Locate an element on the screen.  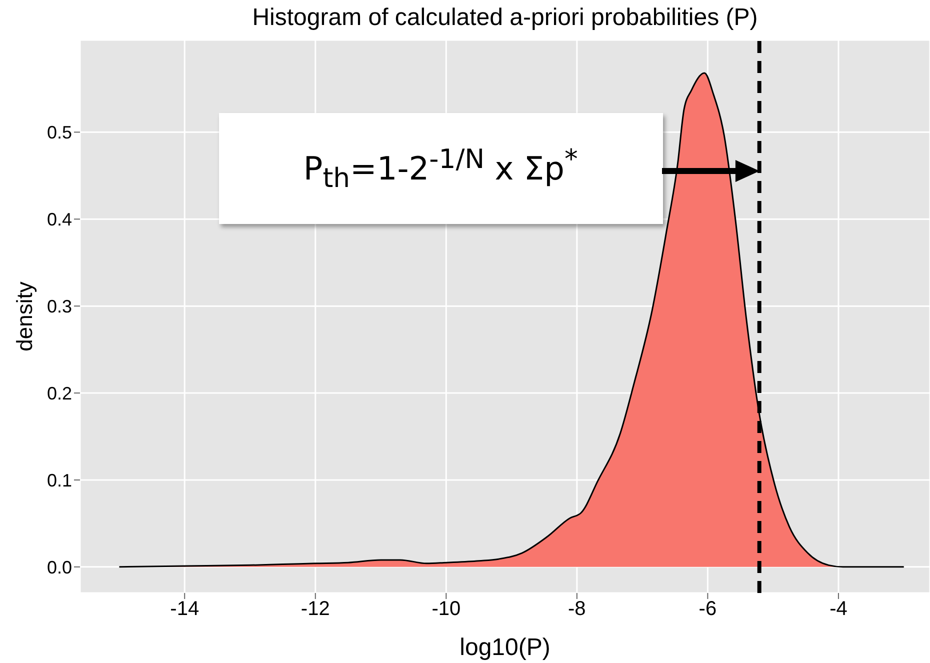
chart-title: Histogram of calculated a-priori probabilities (P) is located at coordinates (505, 18).